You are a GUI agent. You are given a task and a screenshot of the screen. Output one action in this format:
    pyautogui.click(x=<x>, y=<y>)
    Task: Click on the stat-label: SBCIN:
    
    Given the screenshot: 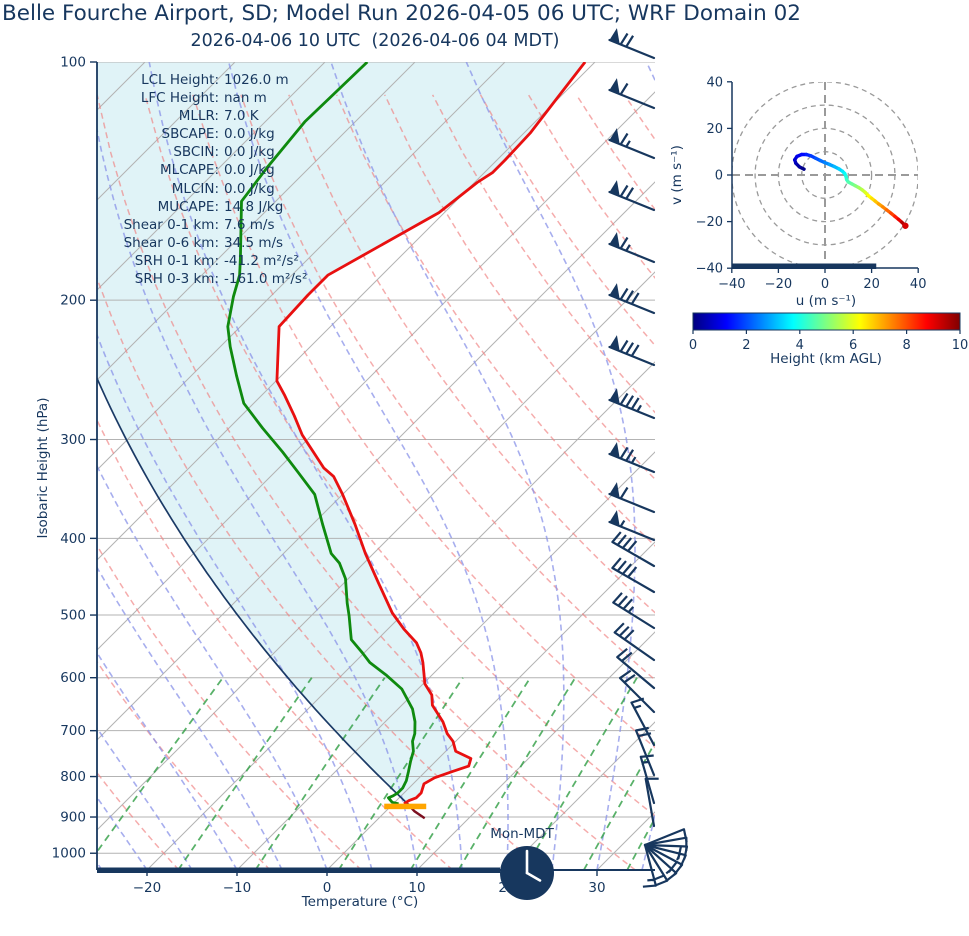 What is the action you would take?
    pyautogui.click(x=196, y=152)
    